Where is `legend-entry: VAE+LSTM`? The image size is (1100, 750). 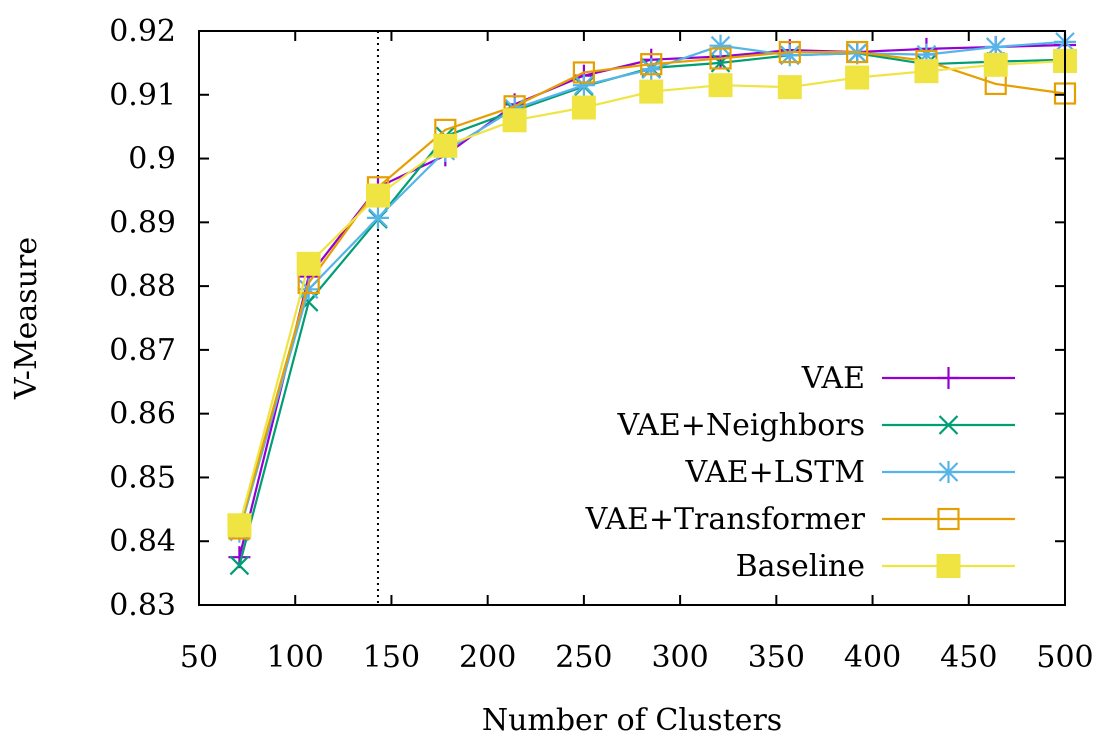
legend-entry: VAE+LSTM is located at coordinates (849, 472).